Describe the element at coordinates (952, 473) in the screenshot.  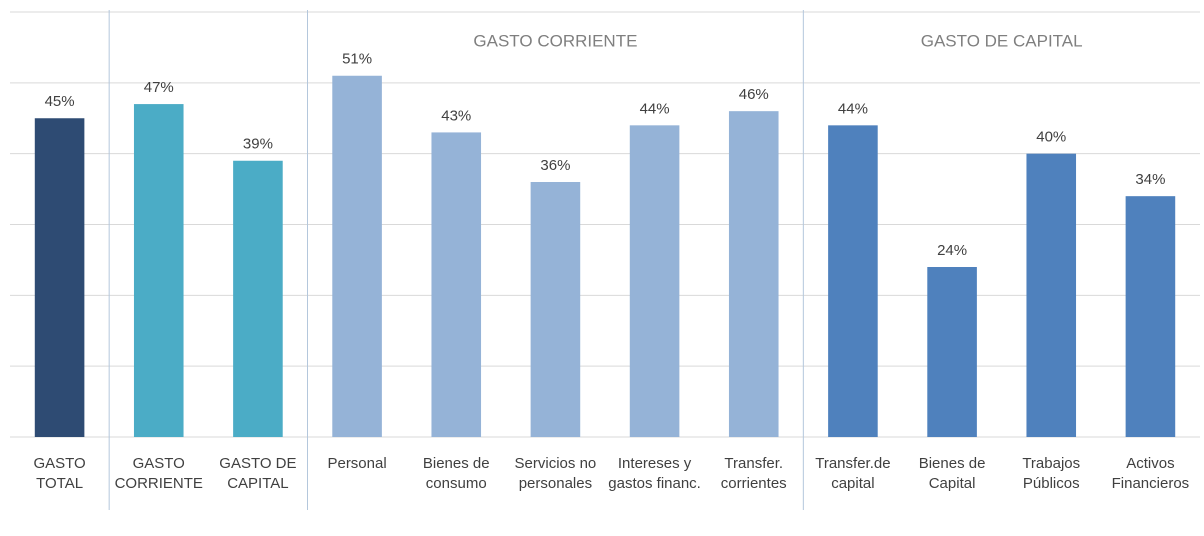
I see `x-tick-label: Bienes de Capital` at that location.